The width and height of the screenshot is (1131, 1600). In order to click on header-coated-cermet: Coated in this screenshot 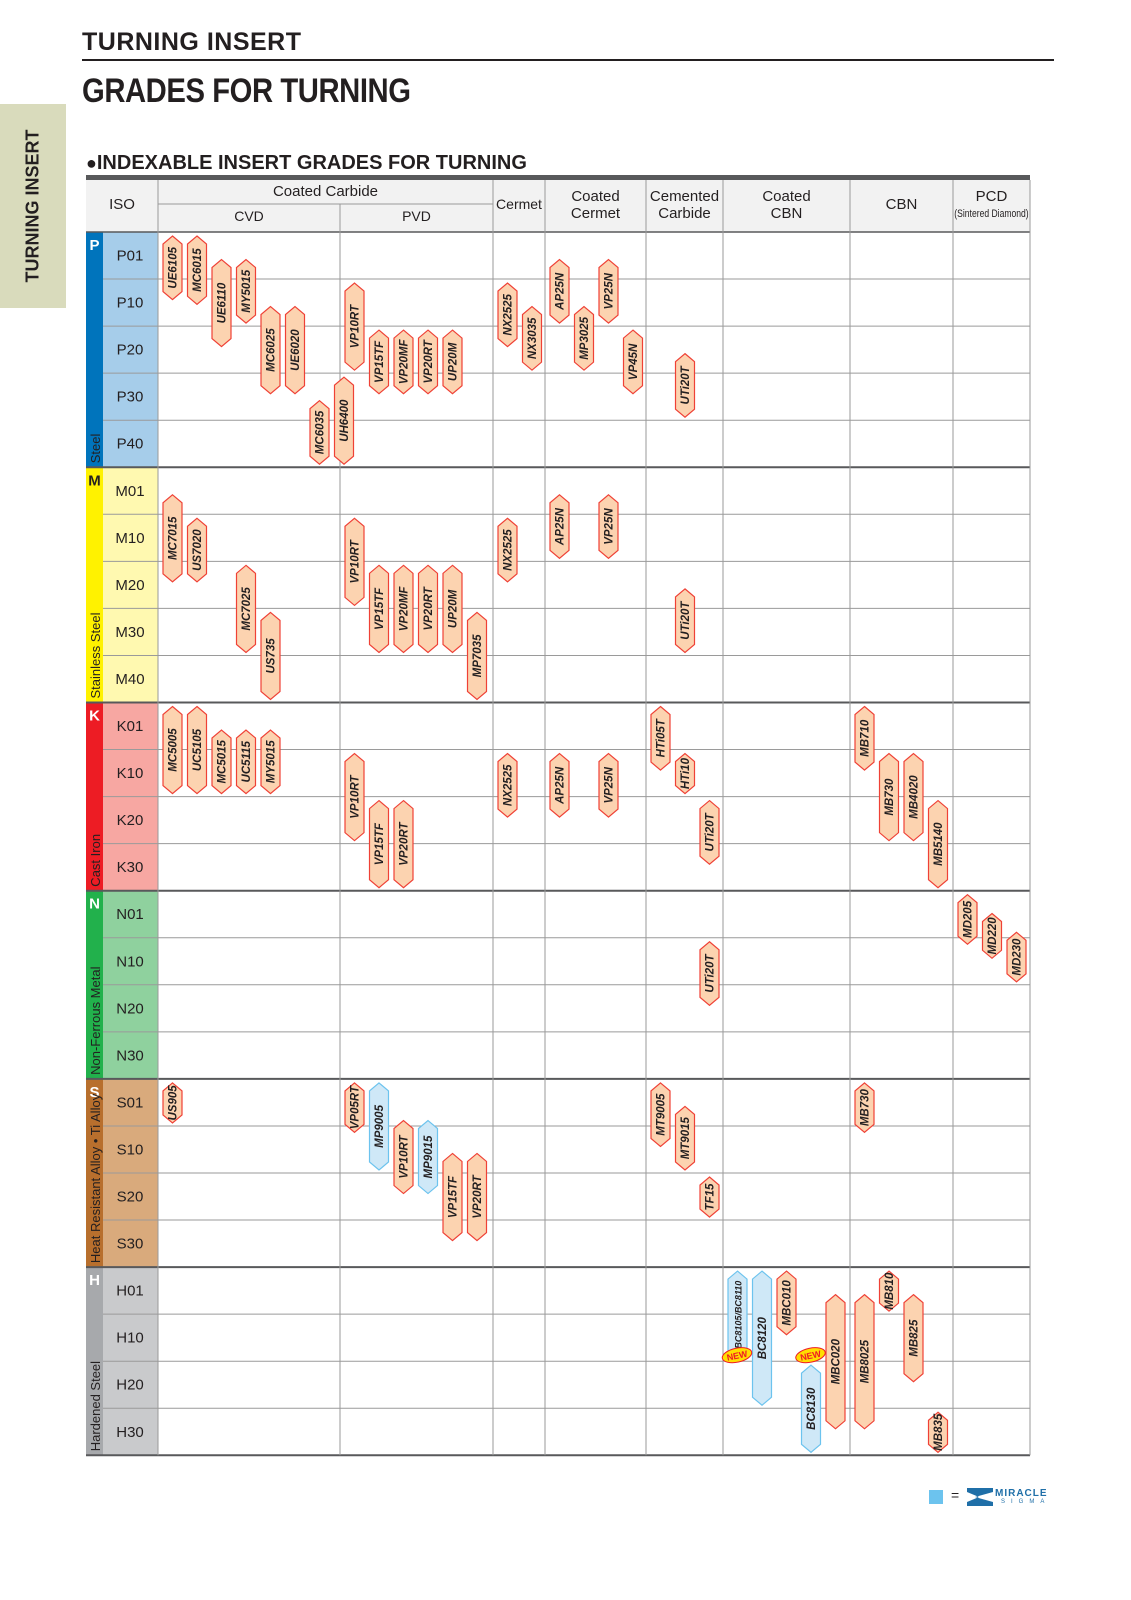, I will do `click(595, 196)`.